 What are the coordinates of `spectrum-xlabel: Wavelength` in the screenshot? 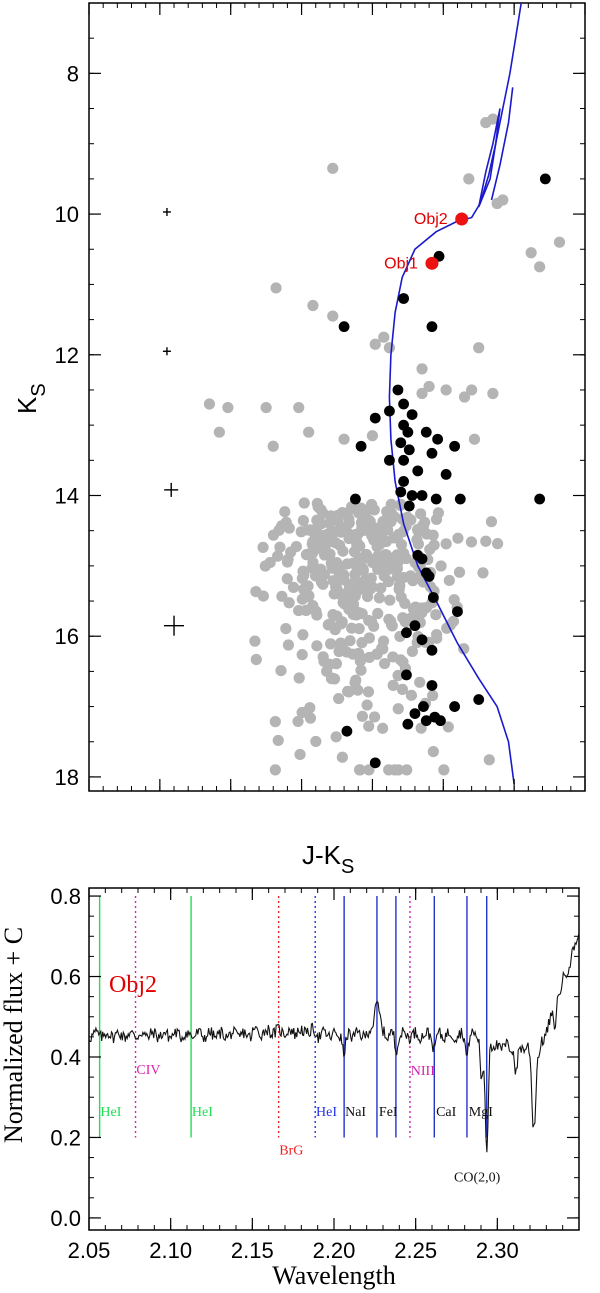 It's located at (334, 1275).